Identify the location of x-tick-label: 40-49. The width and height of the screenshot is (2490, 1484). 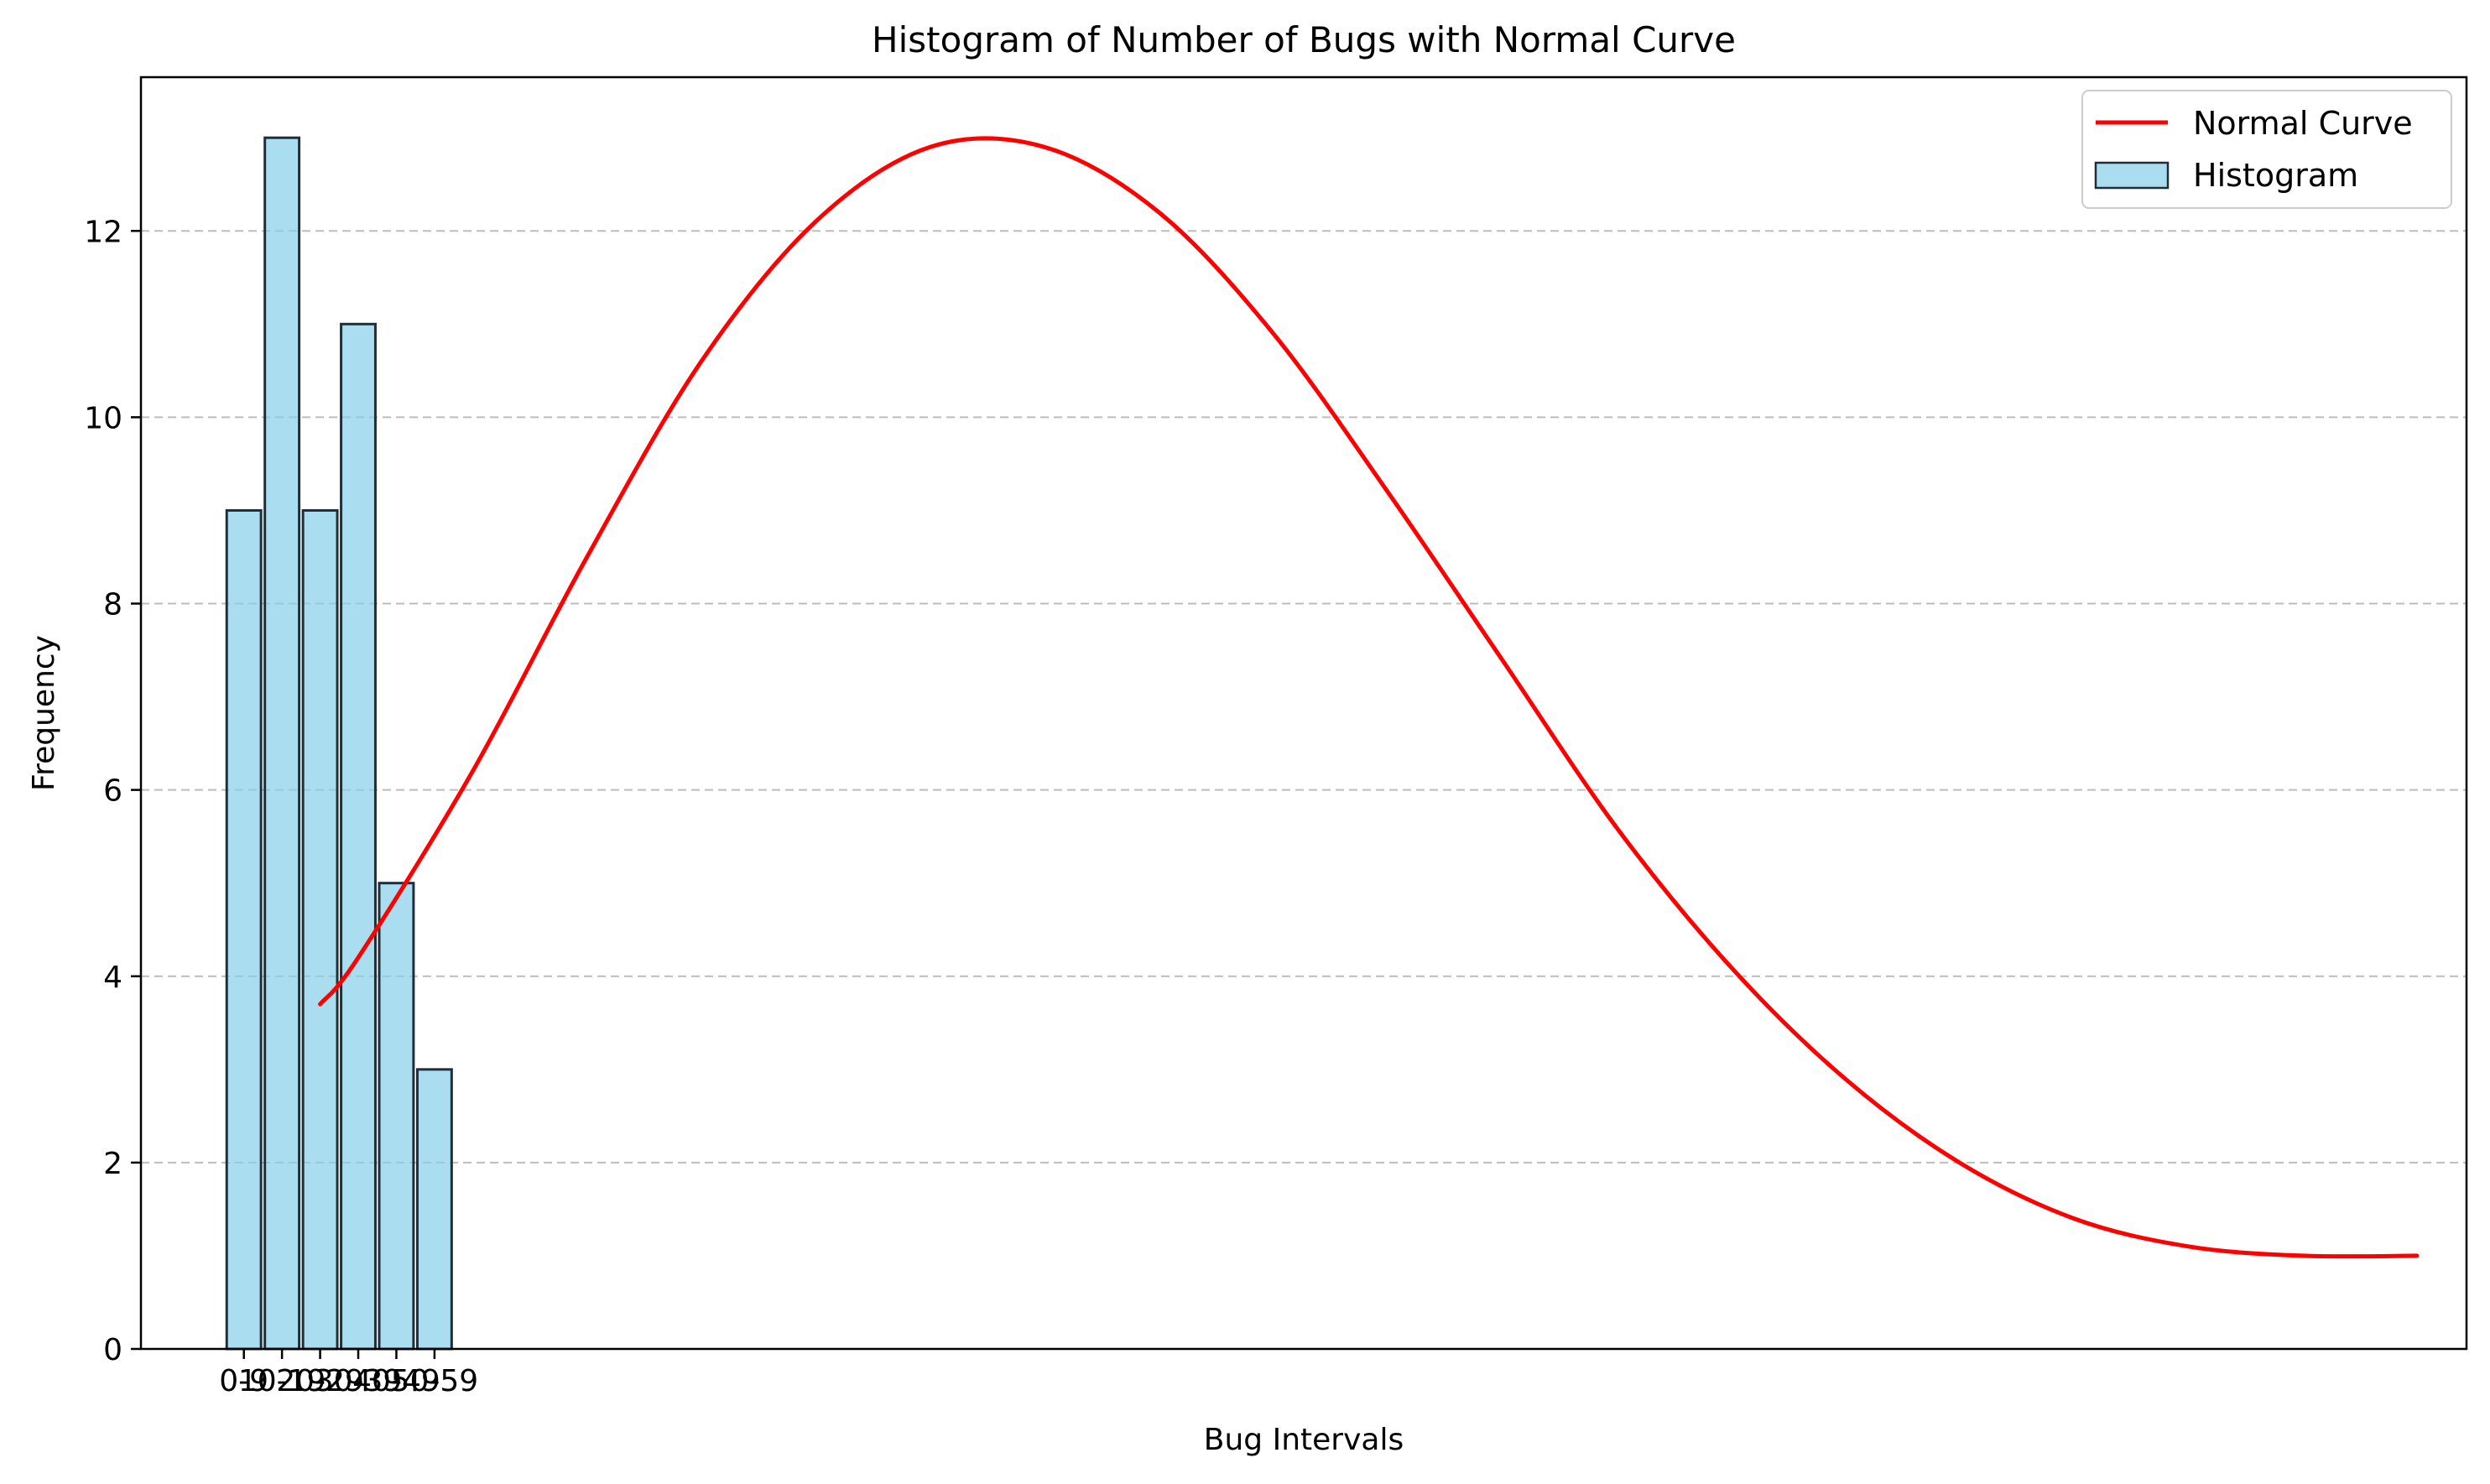
(396, 1381).